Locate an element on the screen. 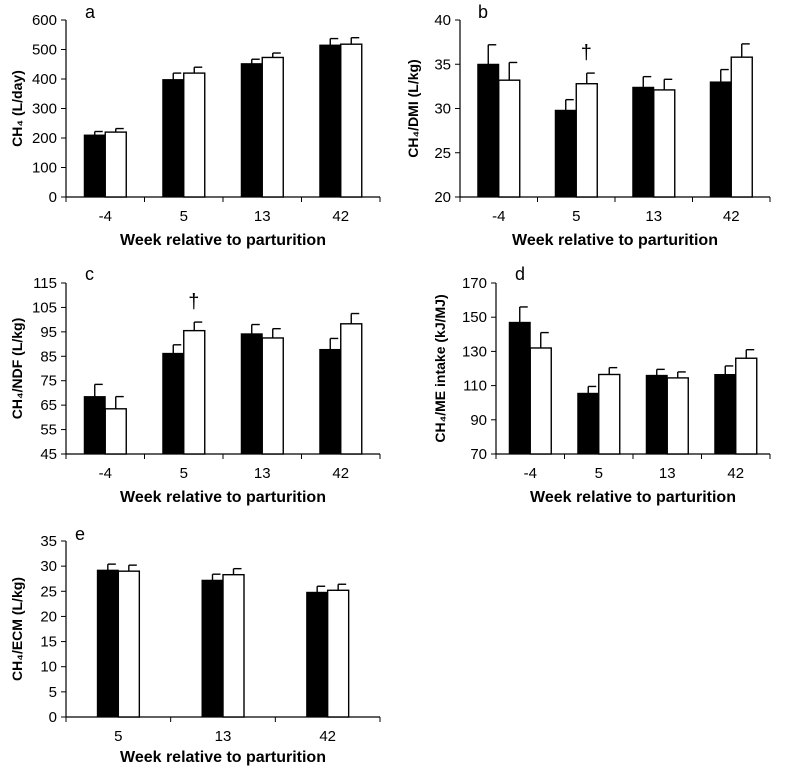 The width and height of the screenshot is (787, 775). y-tick-label: 600 is located at coordinates (44, 20).